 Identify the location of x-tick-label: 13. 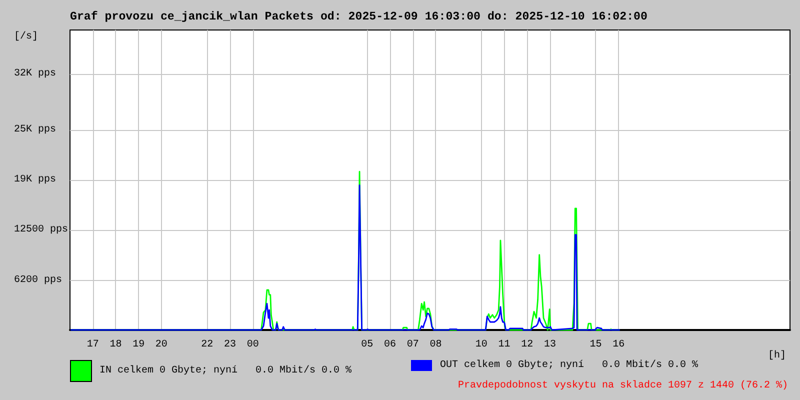
(550, 345).